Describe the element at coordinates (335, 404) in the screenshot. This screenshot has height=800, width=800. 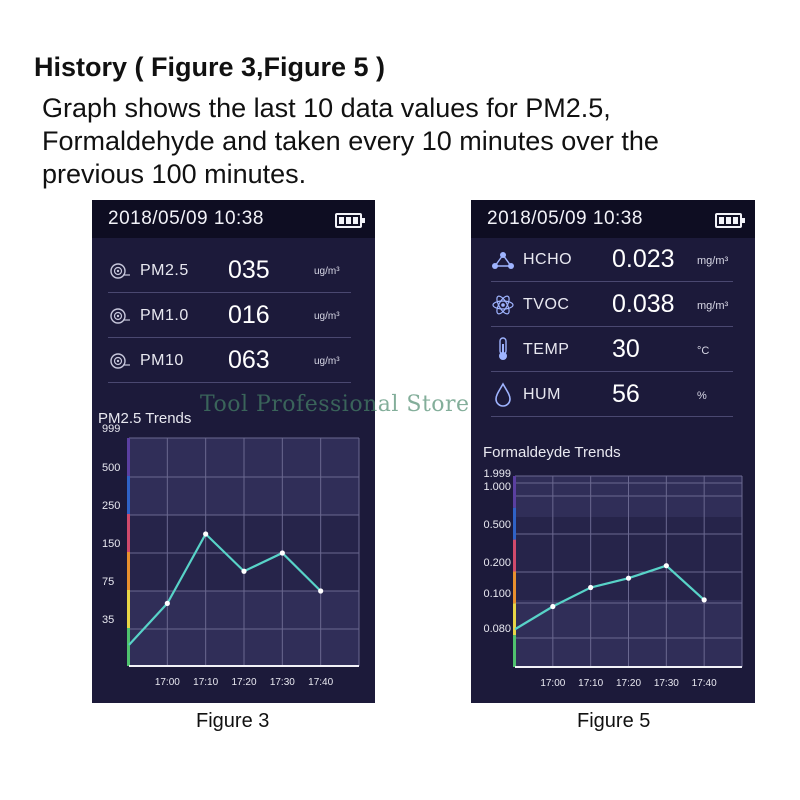
I see `watermark: Tool Professional Store` at that location.